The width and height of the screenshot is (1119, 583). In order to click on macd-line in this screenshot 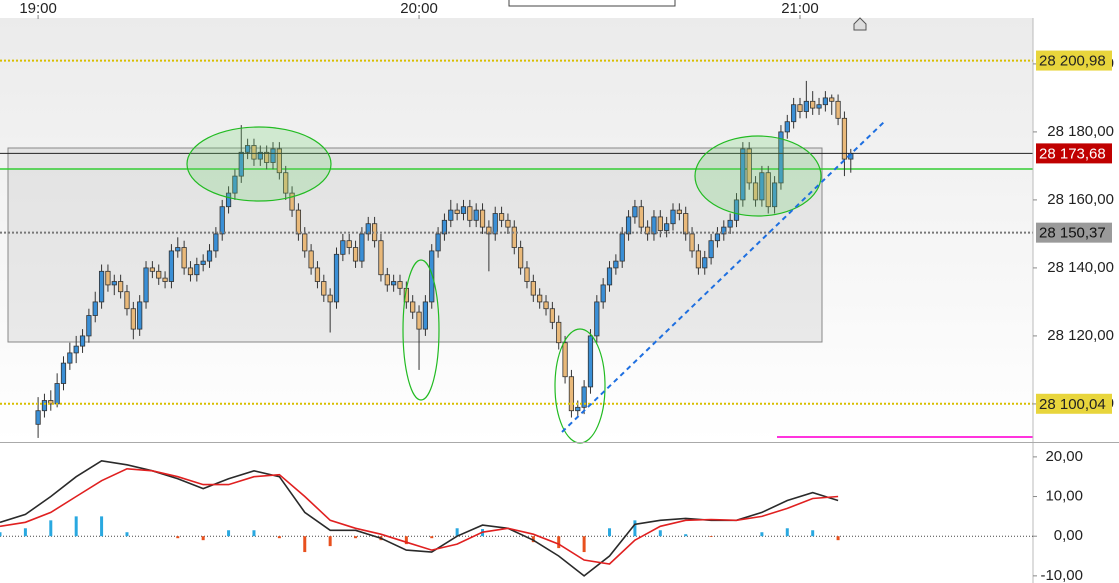, I will do `click(419, 516)`.